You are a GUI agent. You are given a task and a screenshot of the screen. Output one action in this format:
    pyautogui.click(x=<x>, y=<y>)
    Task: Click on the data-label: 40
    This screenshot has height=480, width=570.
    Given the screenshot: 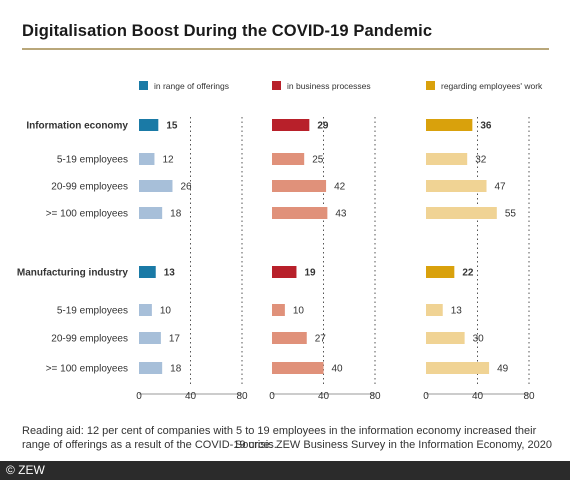 What is the action you would take?
    pyautogui.click(x=338, y=369)
    